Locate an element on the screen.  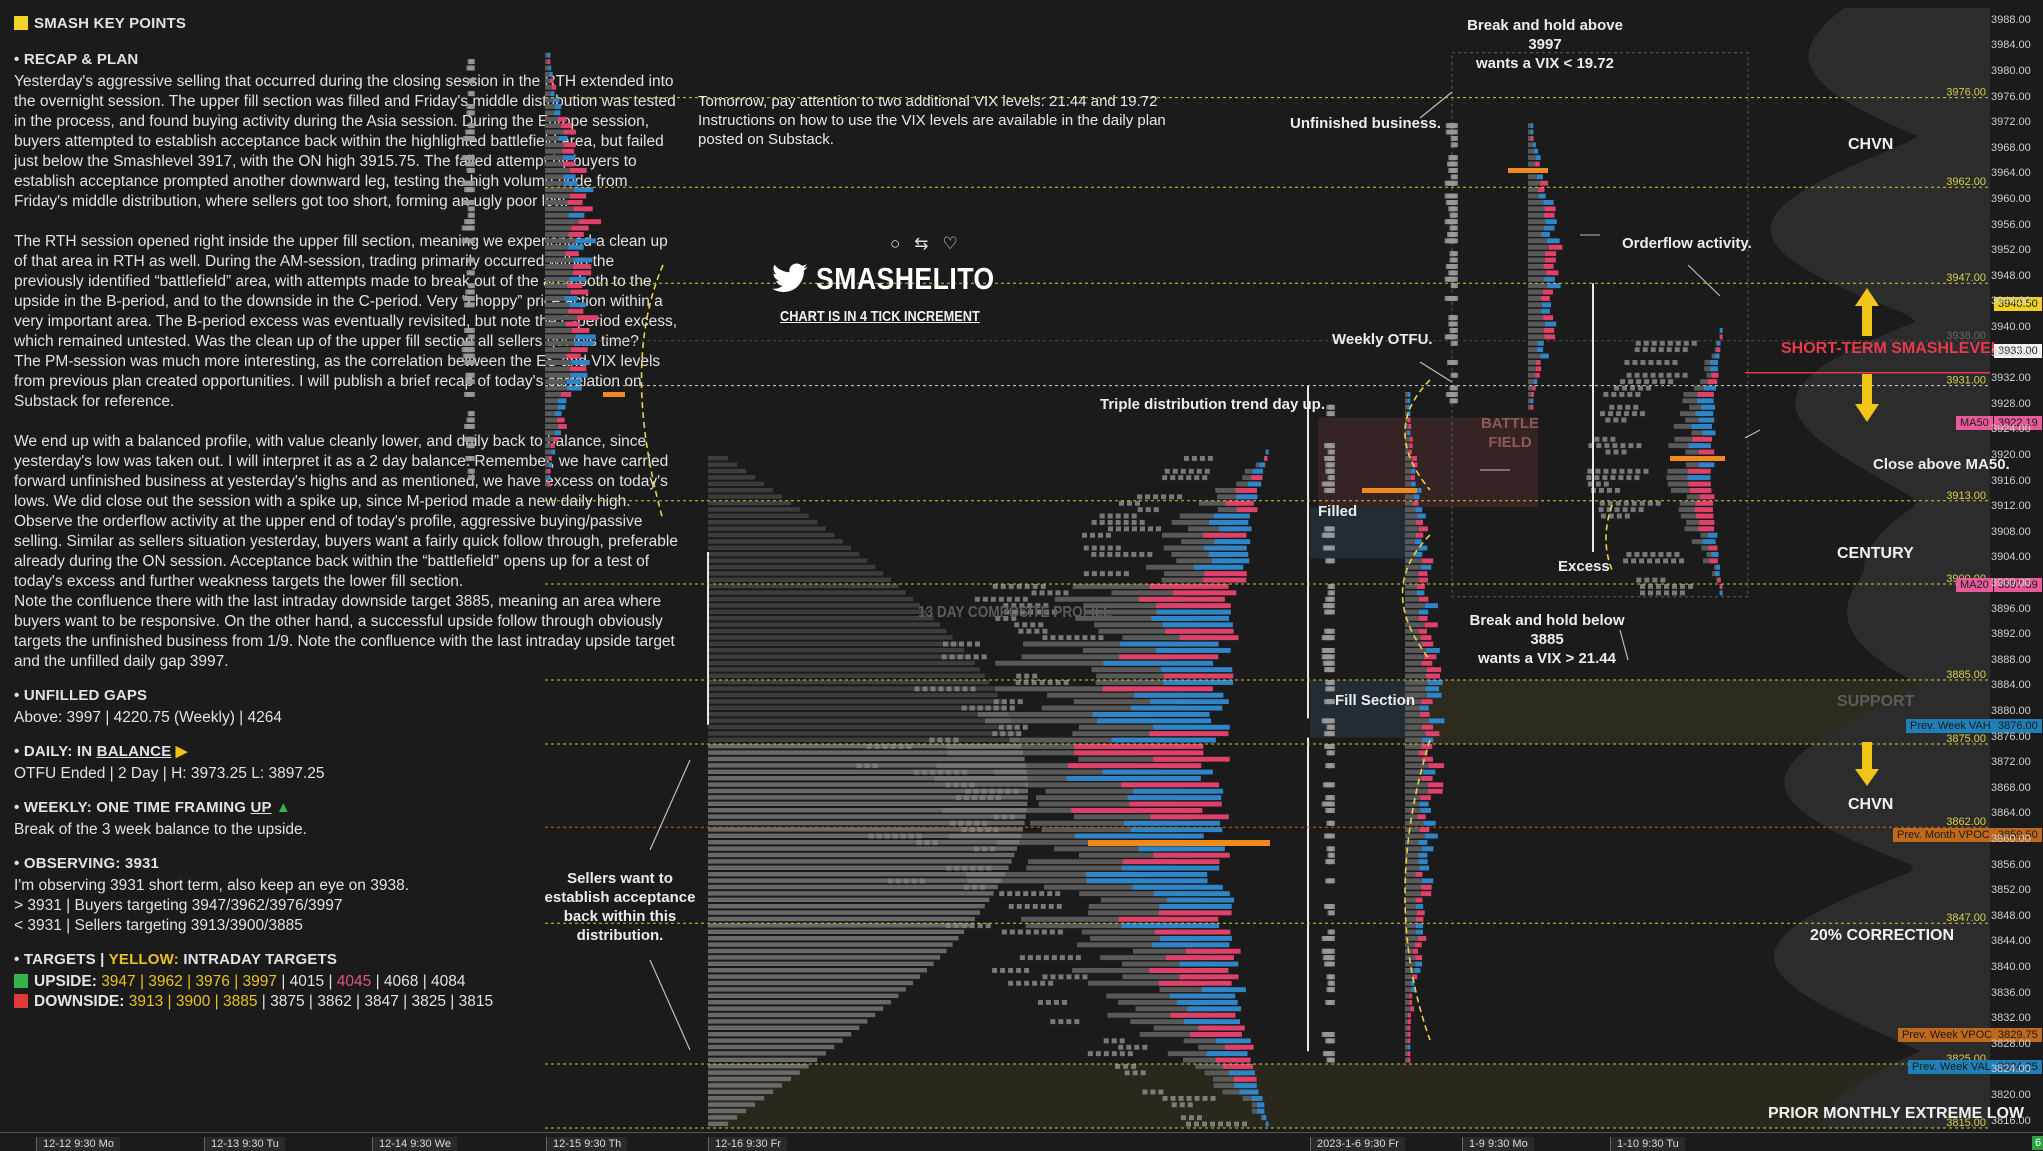
correction-label: 20% CORRECTION is located at coordinates (1882, 935).